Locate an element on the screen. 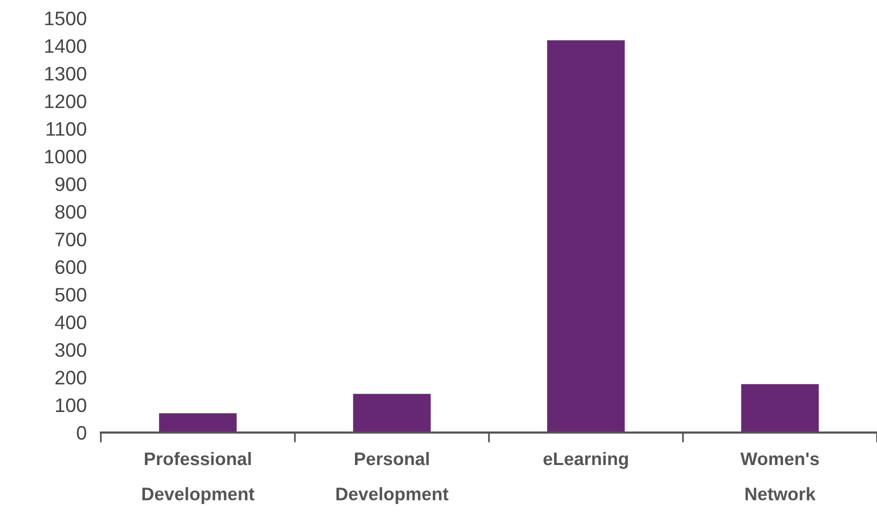 The image size is (877, 518). y-tick-label: 200 is located at coordinates (71, 377).